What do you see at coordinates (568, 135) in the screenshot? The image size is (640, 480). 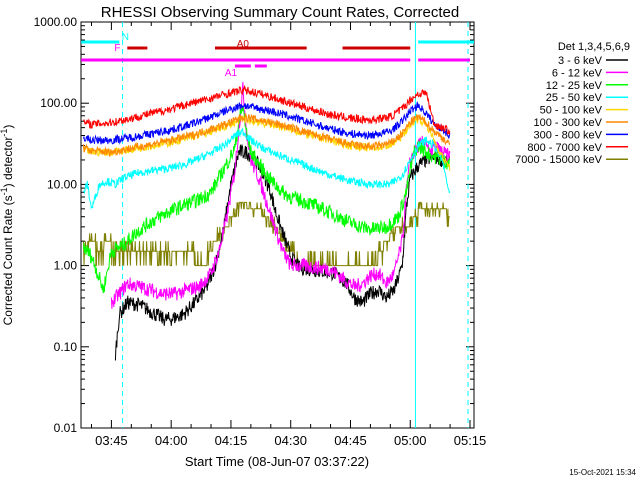 I see `legend-entry-label: 300 - 800 keV` at bounding box center [568, 135].